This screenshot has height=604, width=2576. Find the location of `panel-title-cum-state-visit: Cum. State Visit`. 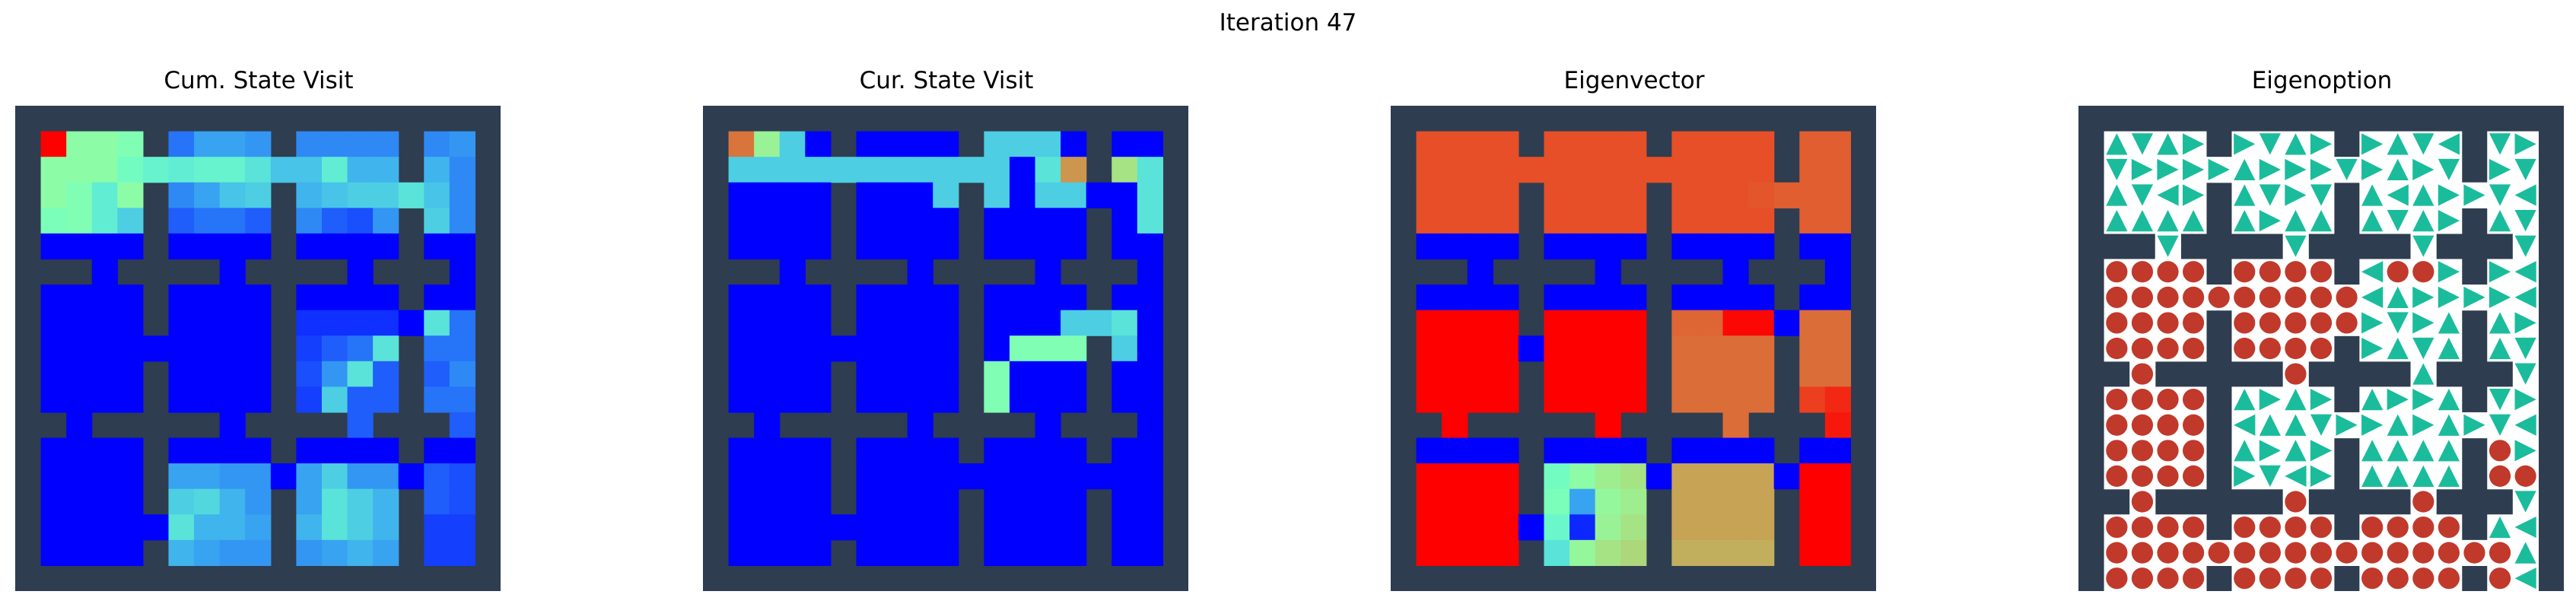

panel-title-cum-state-visit: Cum. State Visit is located at coordinates (259, 80).